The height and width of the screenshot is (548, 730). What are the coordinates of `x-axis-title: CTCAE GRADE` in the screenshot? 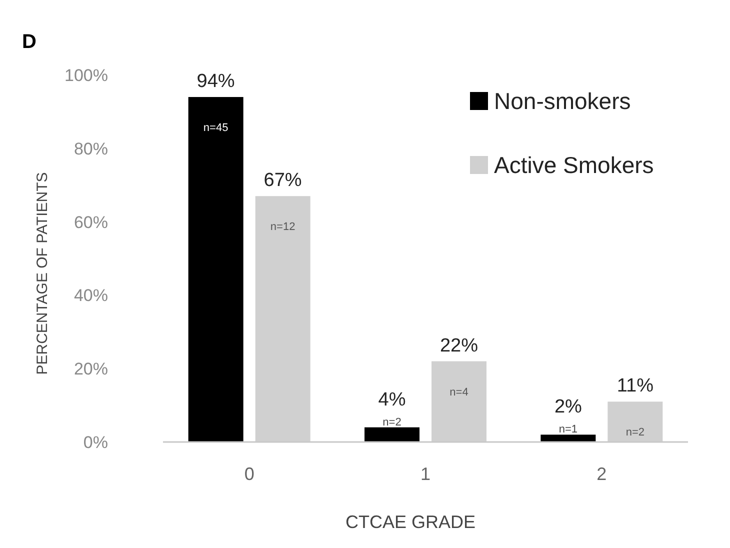 It's located at (410, 522).